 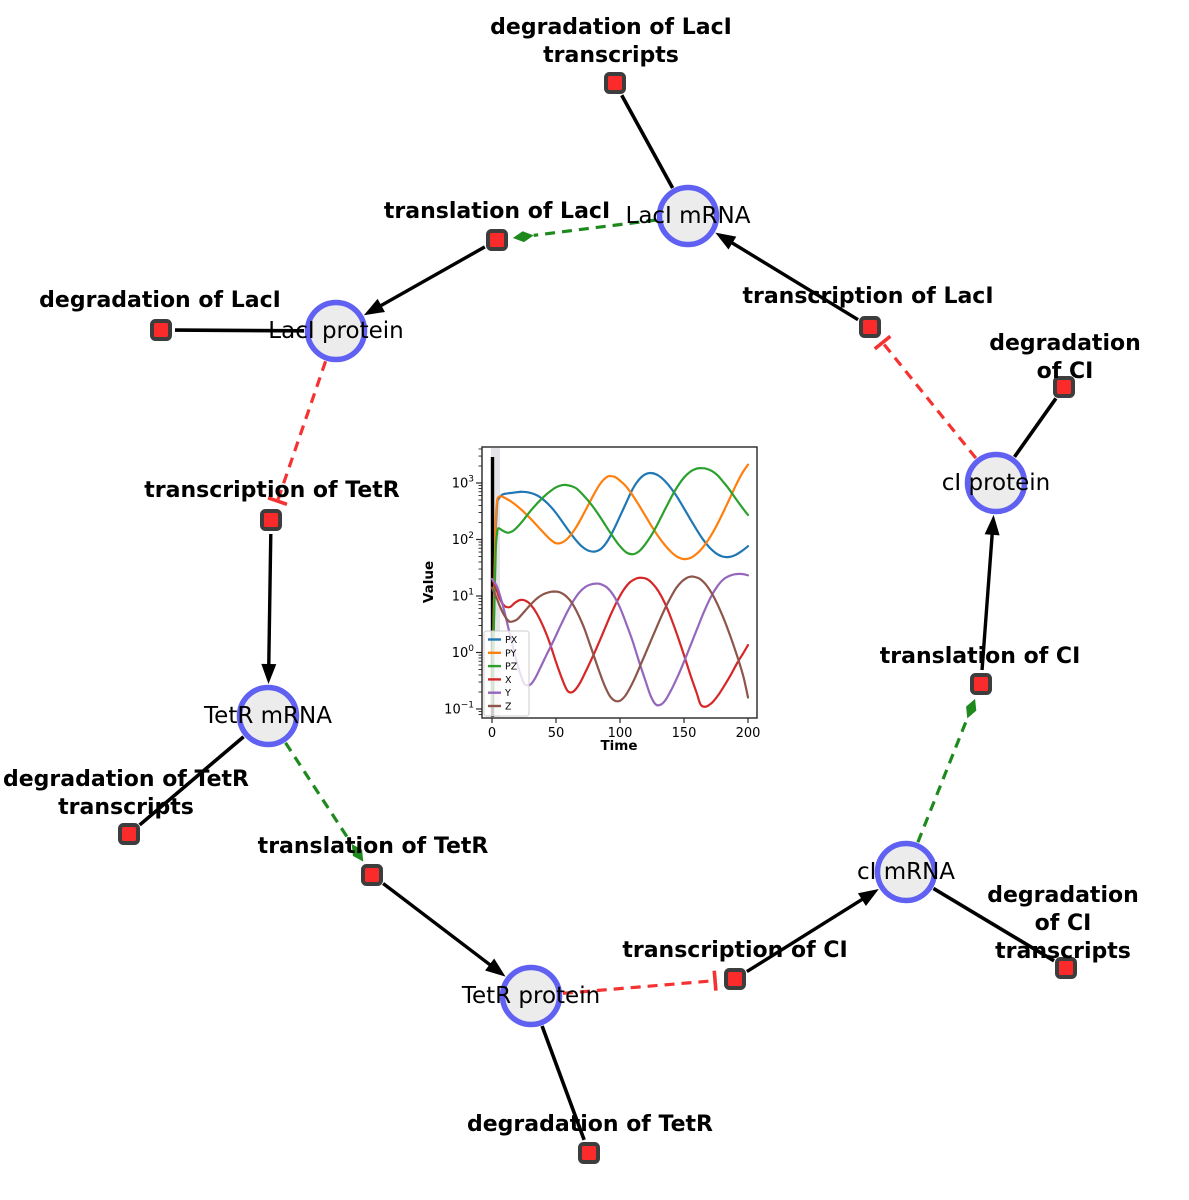 What do you see at coordinates (429, 582) in the screenshot?
I see `chart-y-axis-label: Value` at bounding box center [429, 582].